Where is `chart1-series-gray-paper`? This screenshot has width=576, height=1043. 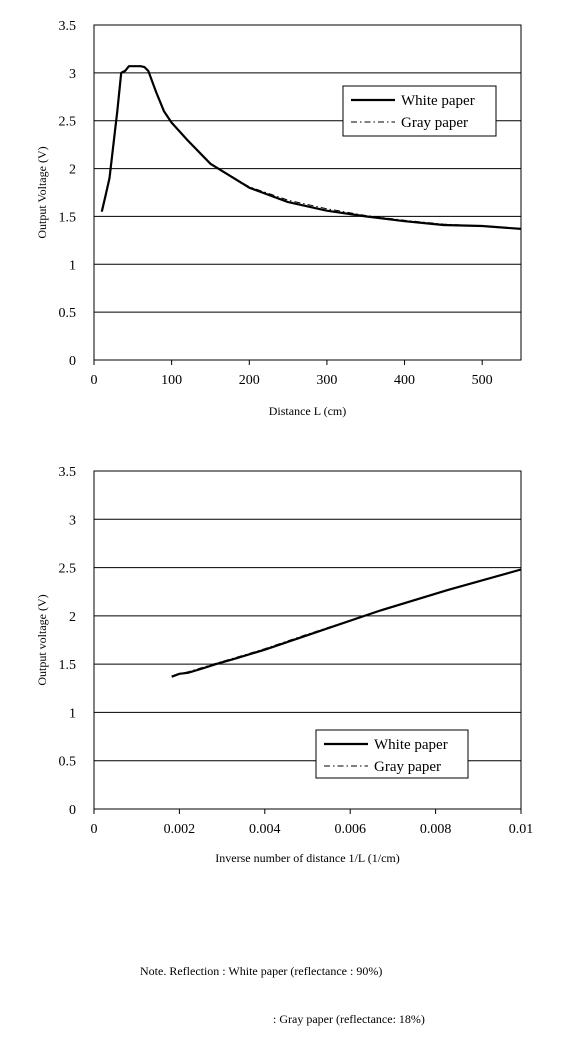 chart1-series-gray-paper is located at coordinates (311, 147).